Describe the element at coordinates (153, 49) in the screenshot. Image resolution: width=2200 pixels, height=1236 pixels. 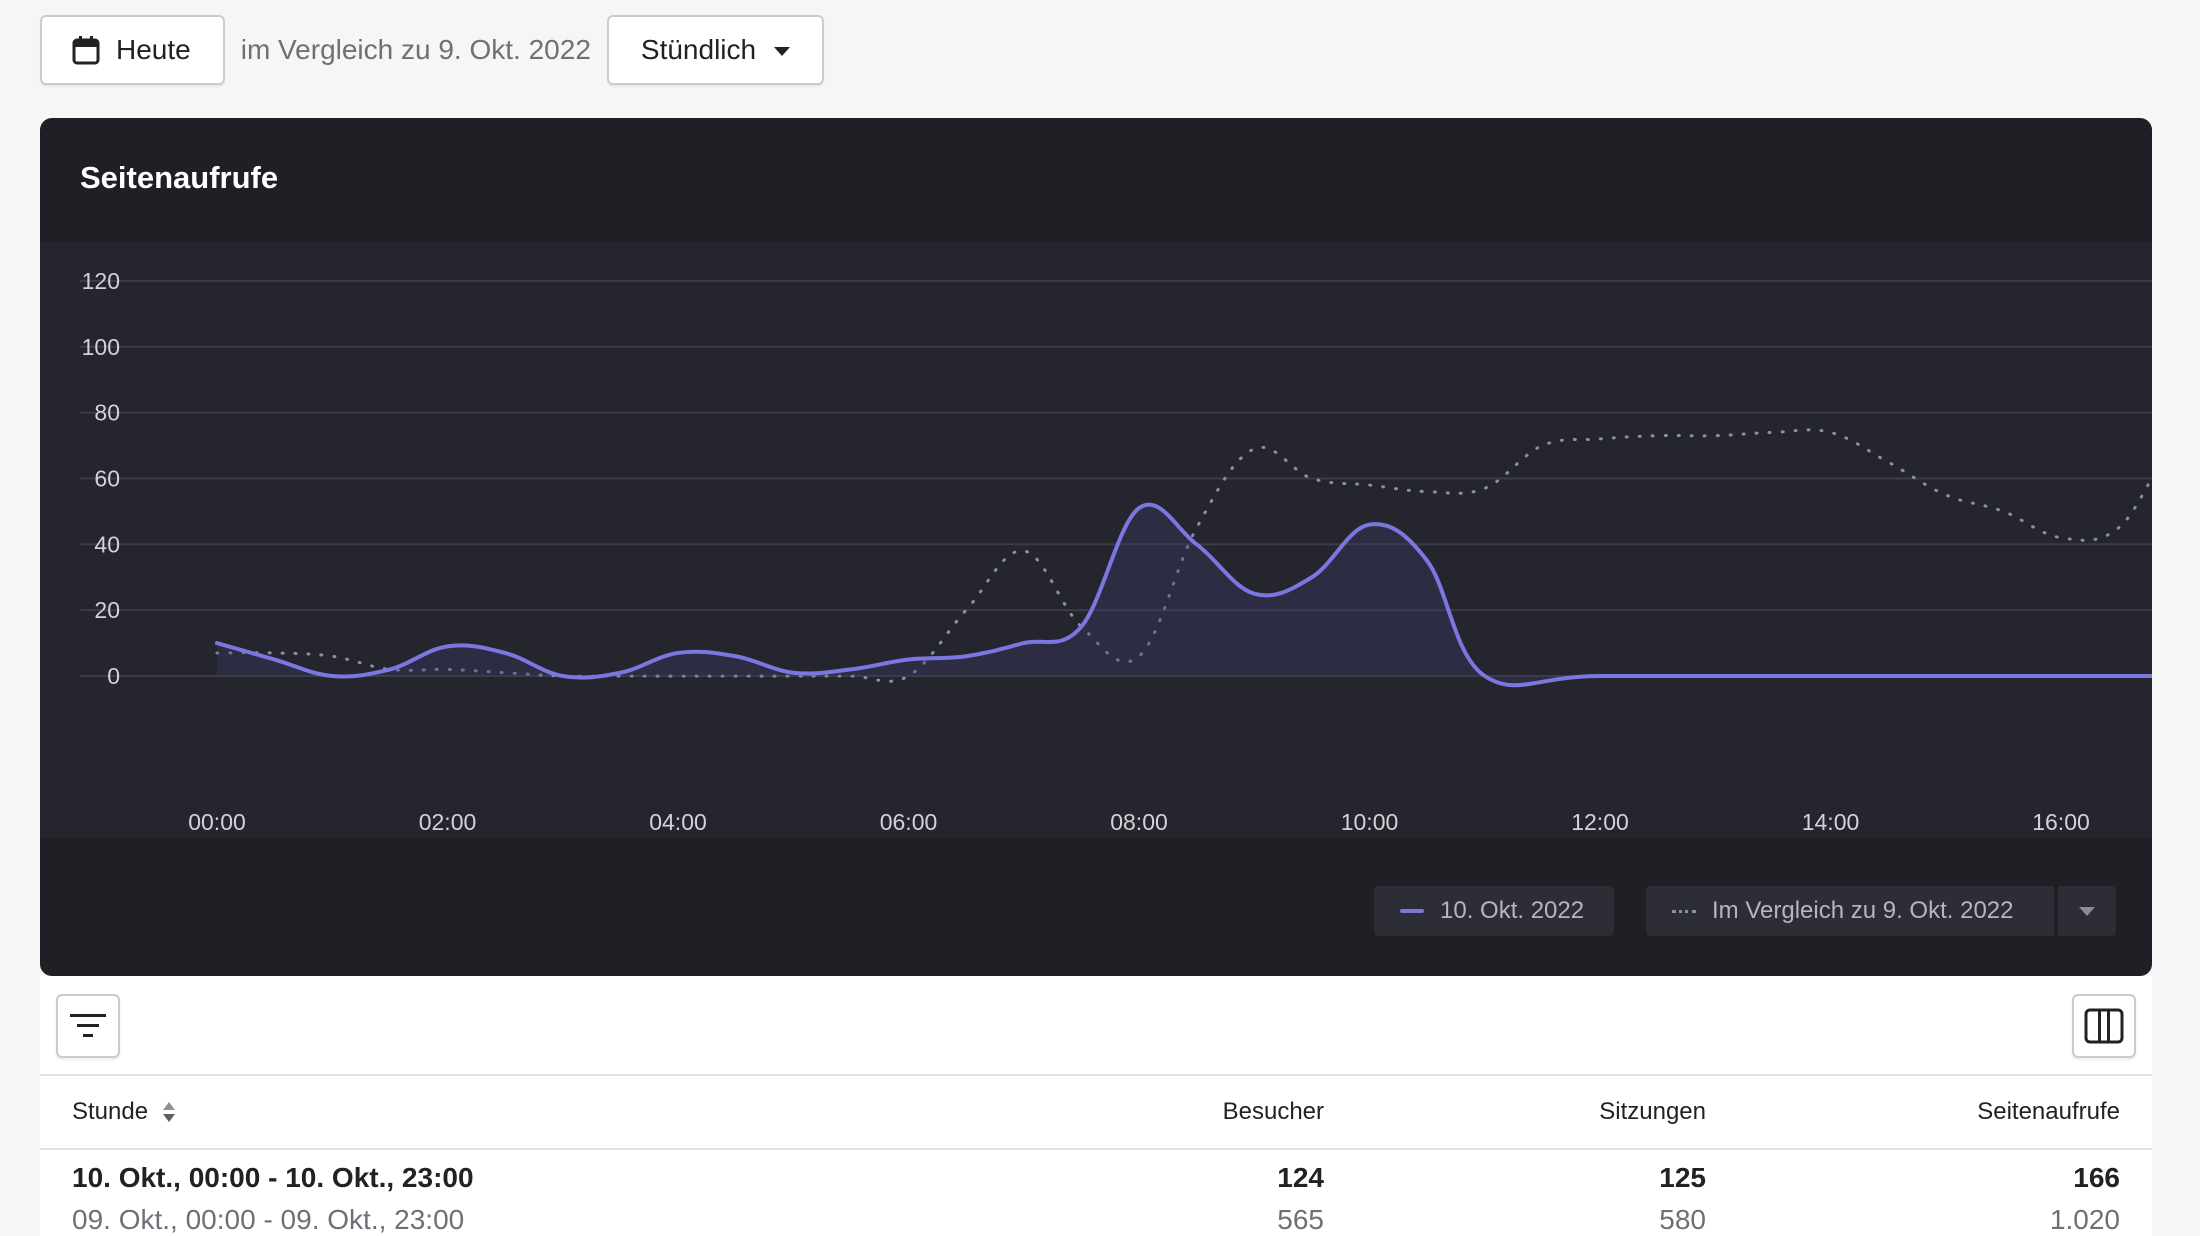
I see `date-range-label: Heute` at that location.